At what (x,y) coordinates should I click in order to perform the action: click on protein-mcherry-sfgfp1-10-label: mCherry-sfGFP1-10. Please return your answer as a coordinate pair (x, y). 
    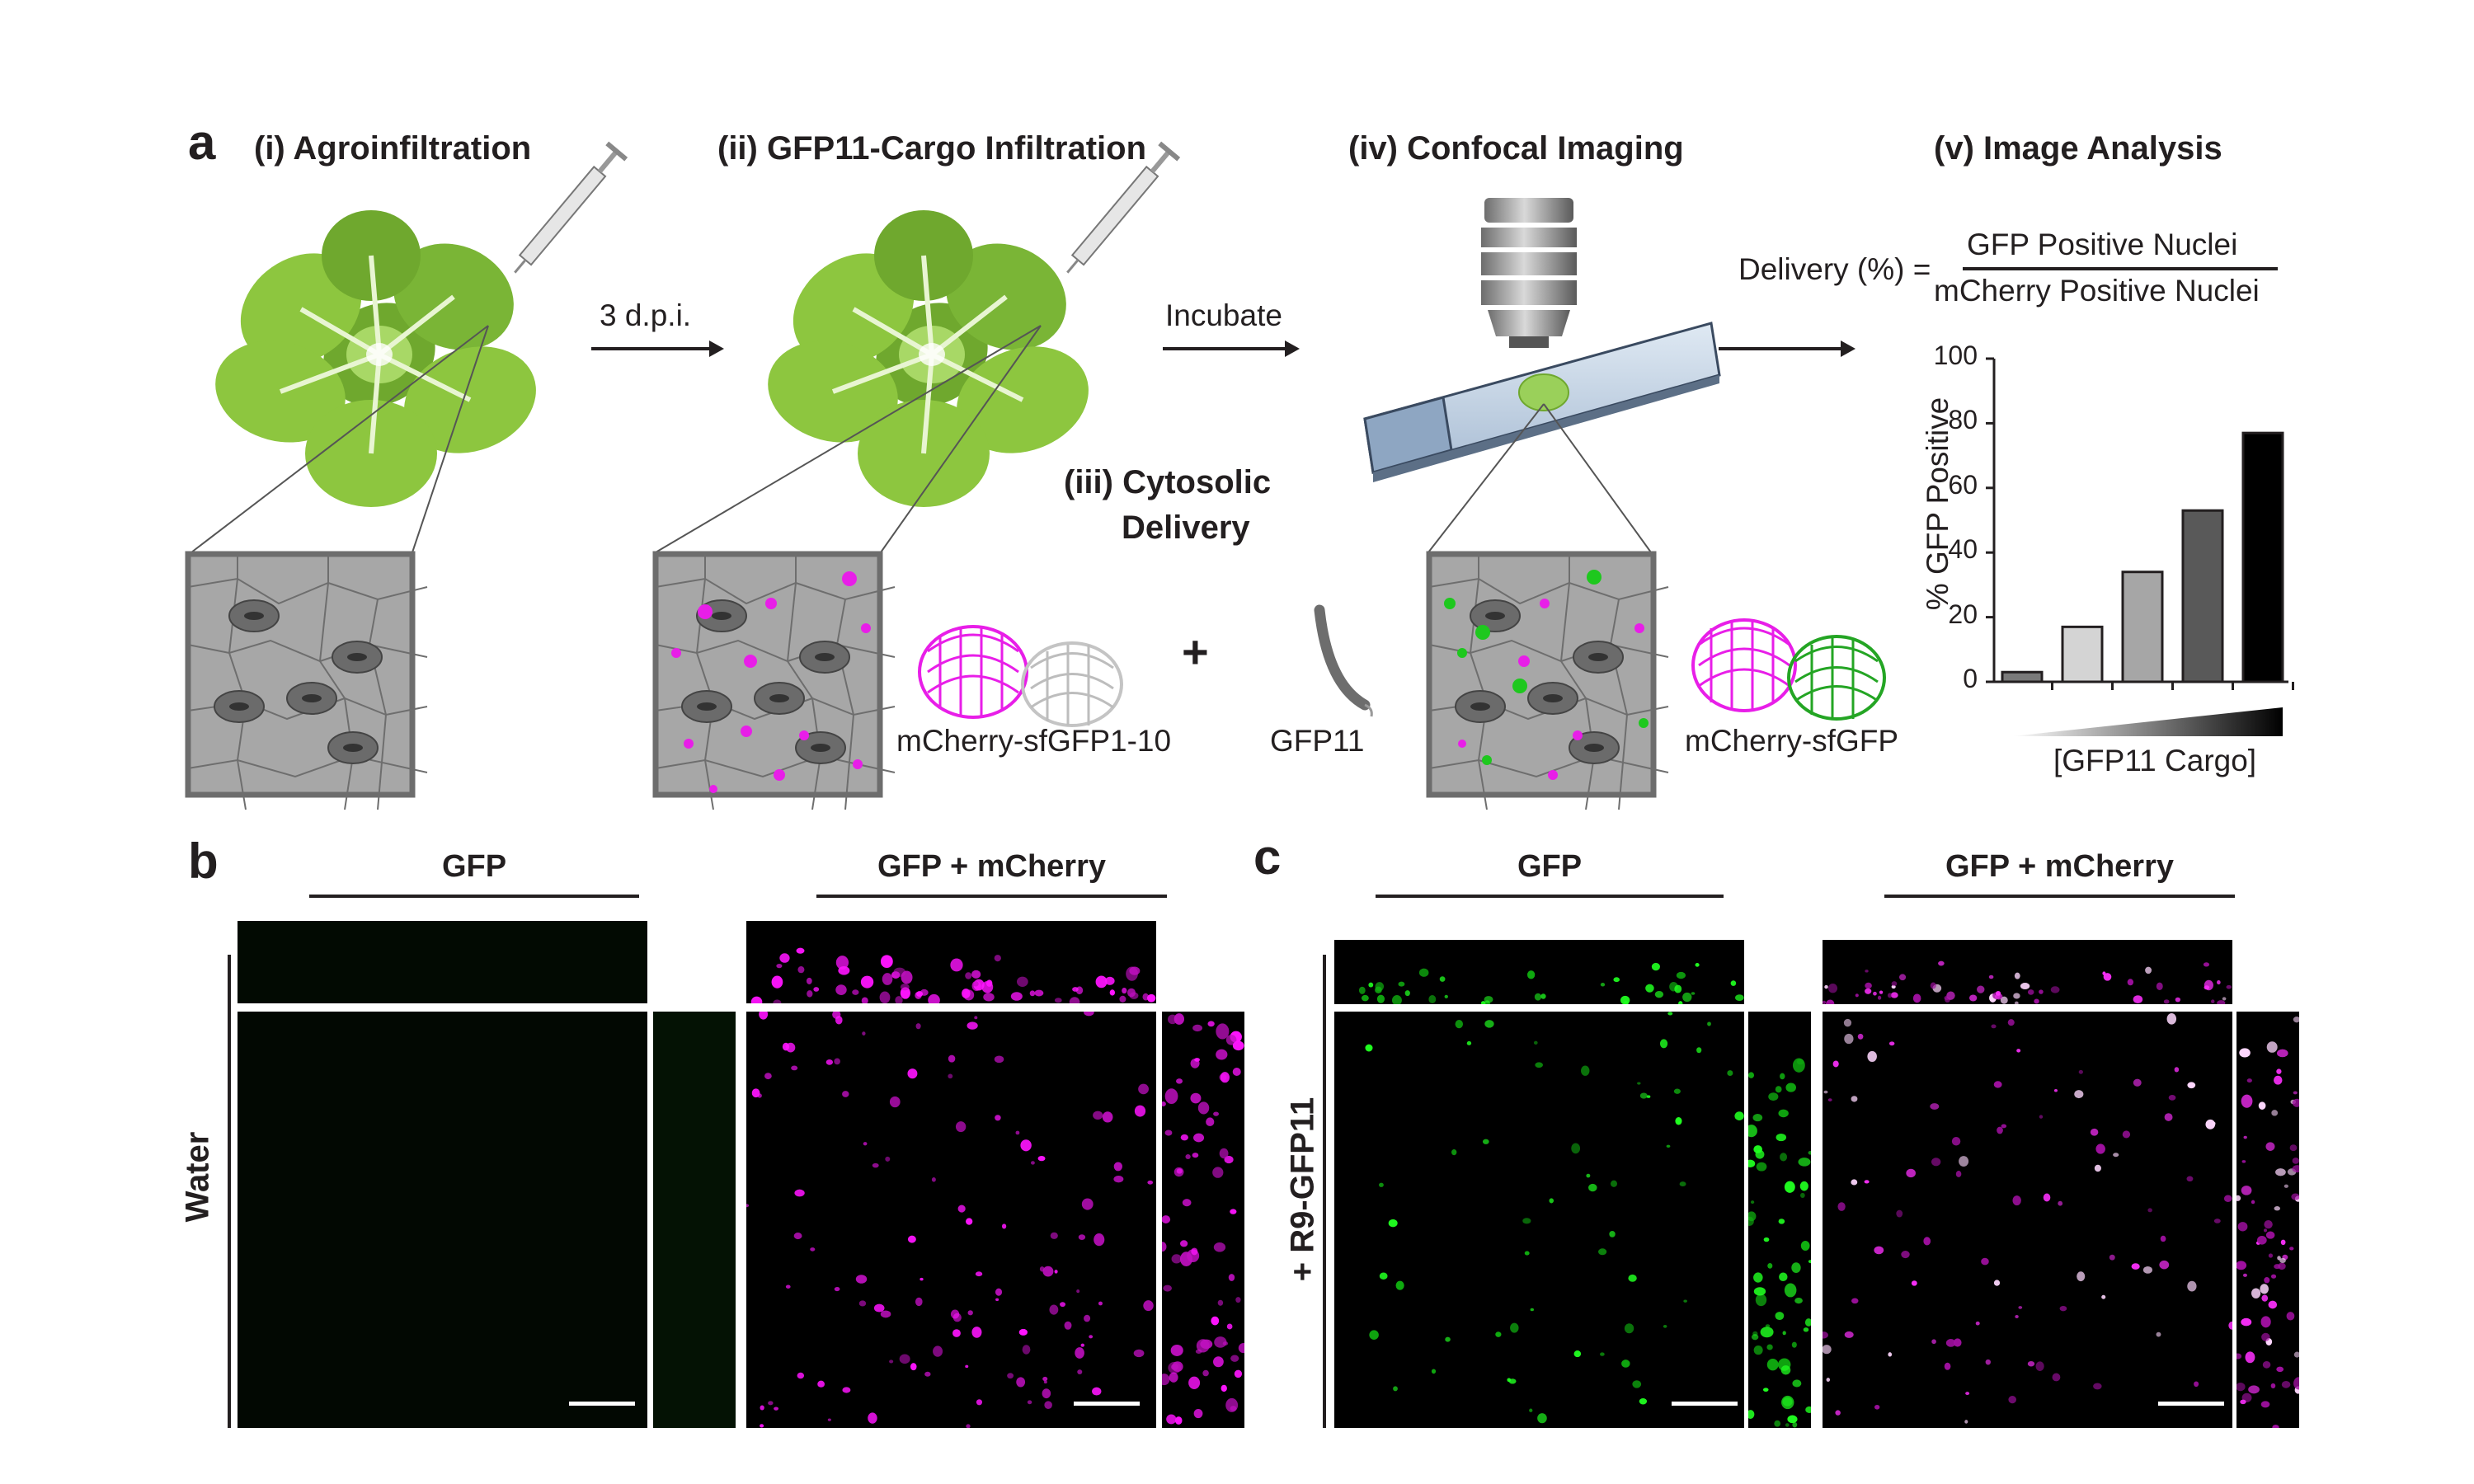
    Looking at the image, I should click on (1034, 741).